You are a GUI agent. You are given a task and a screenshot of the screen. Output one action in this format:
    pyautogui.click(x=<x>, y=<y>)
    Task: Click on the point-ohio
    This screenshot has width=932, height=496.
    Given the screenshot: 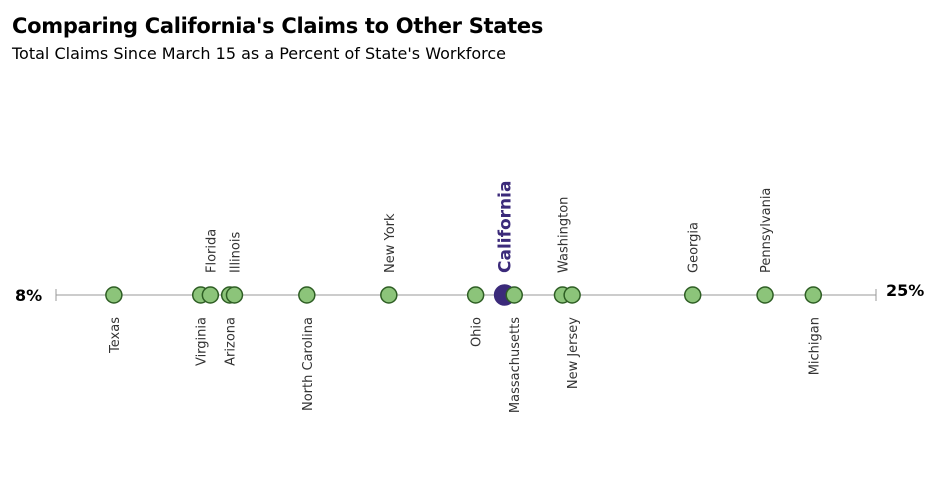 What is the action you would take?
    pyautogui.click(x=475, y=295)
    